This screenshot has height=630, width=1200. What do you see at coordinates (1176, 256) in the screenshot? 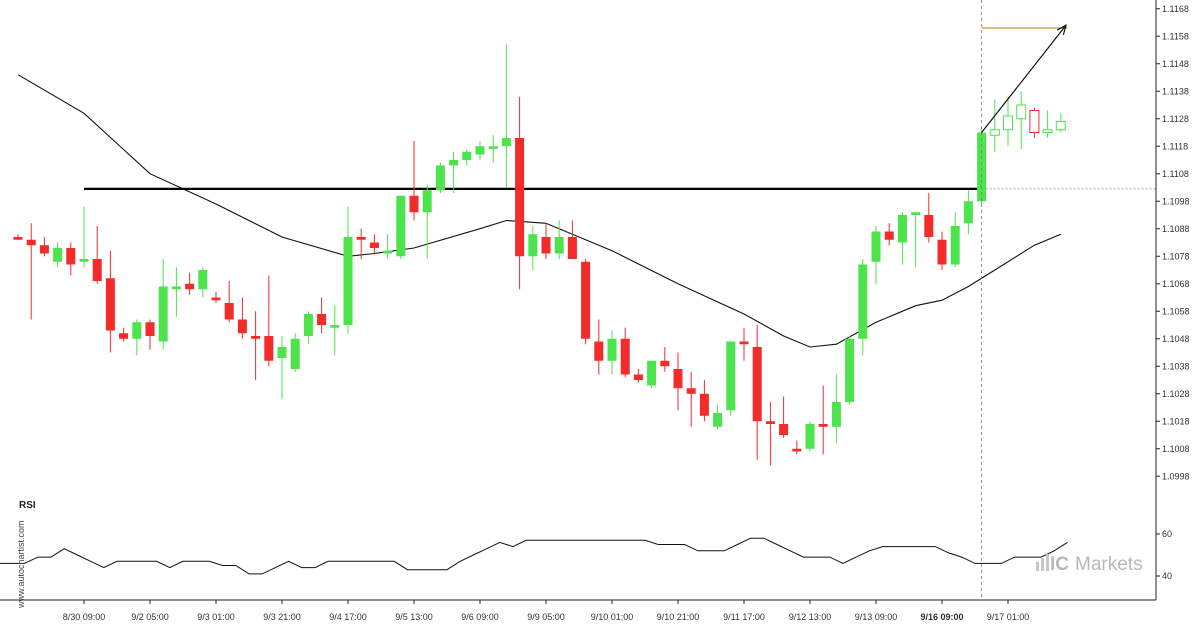
I see `price-tick-label: 1.1078` at bounding box center [1176, 256].